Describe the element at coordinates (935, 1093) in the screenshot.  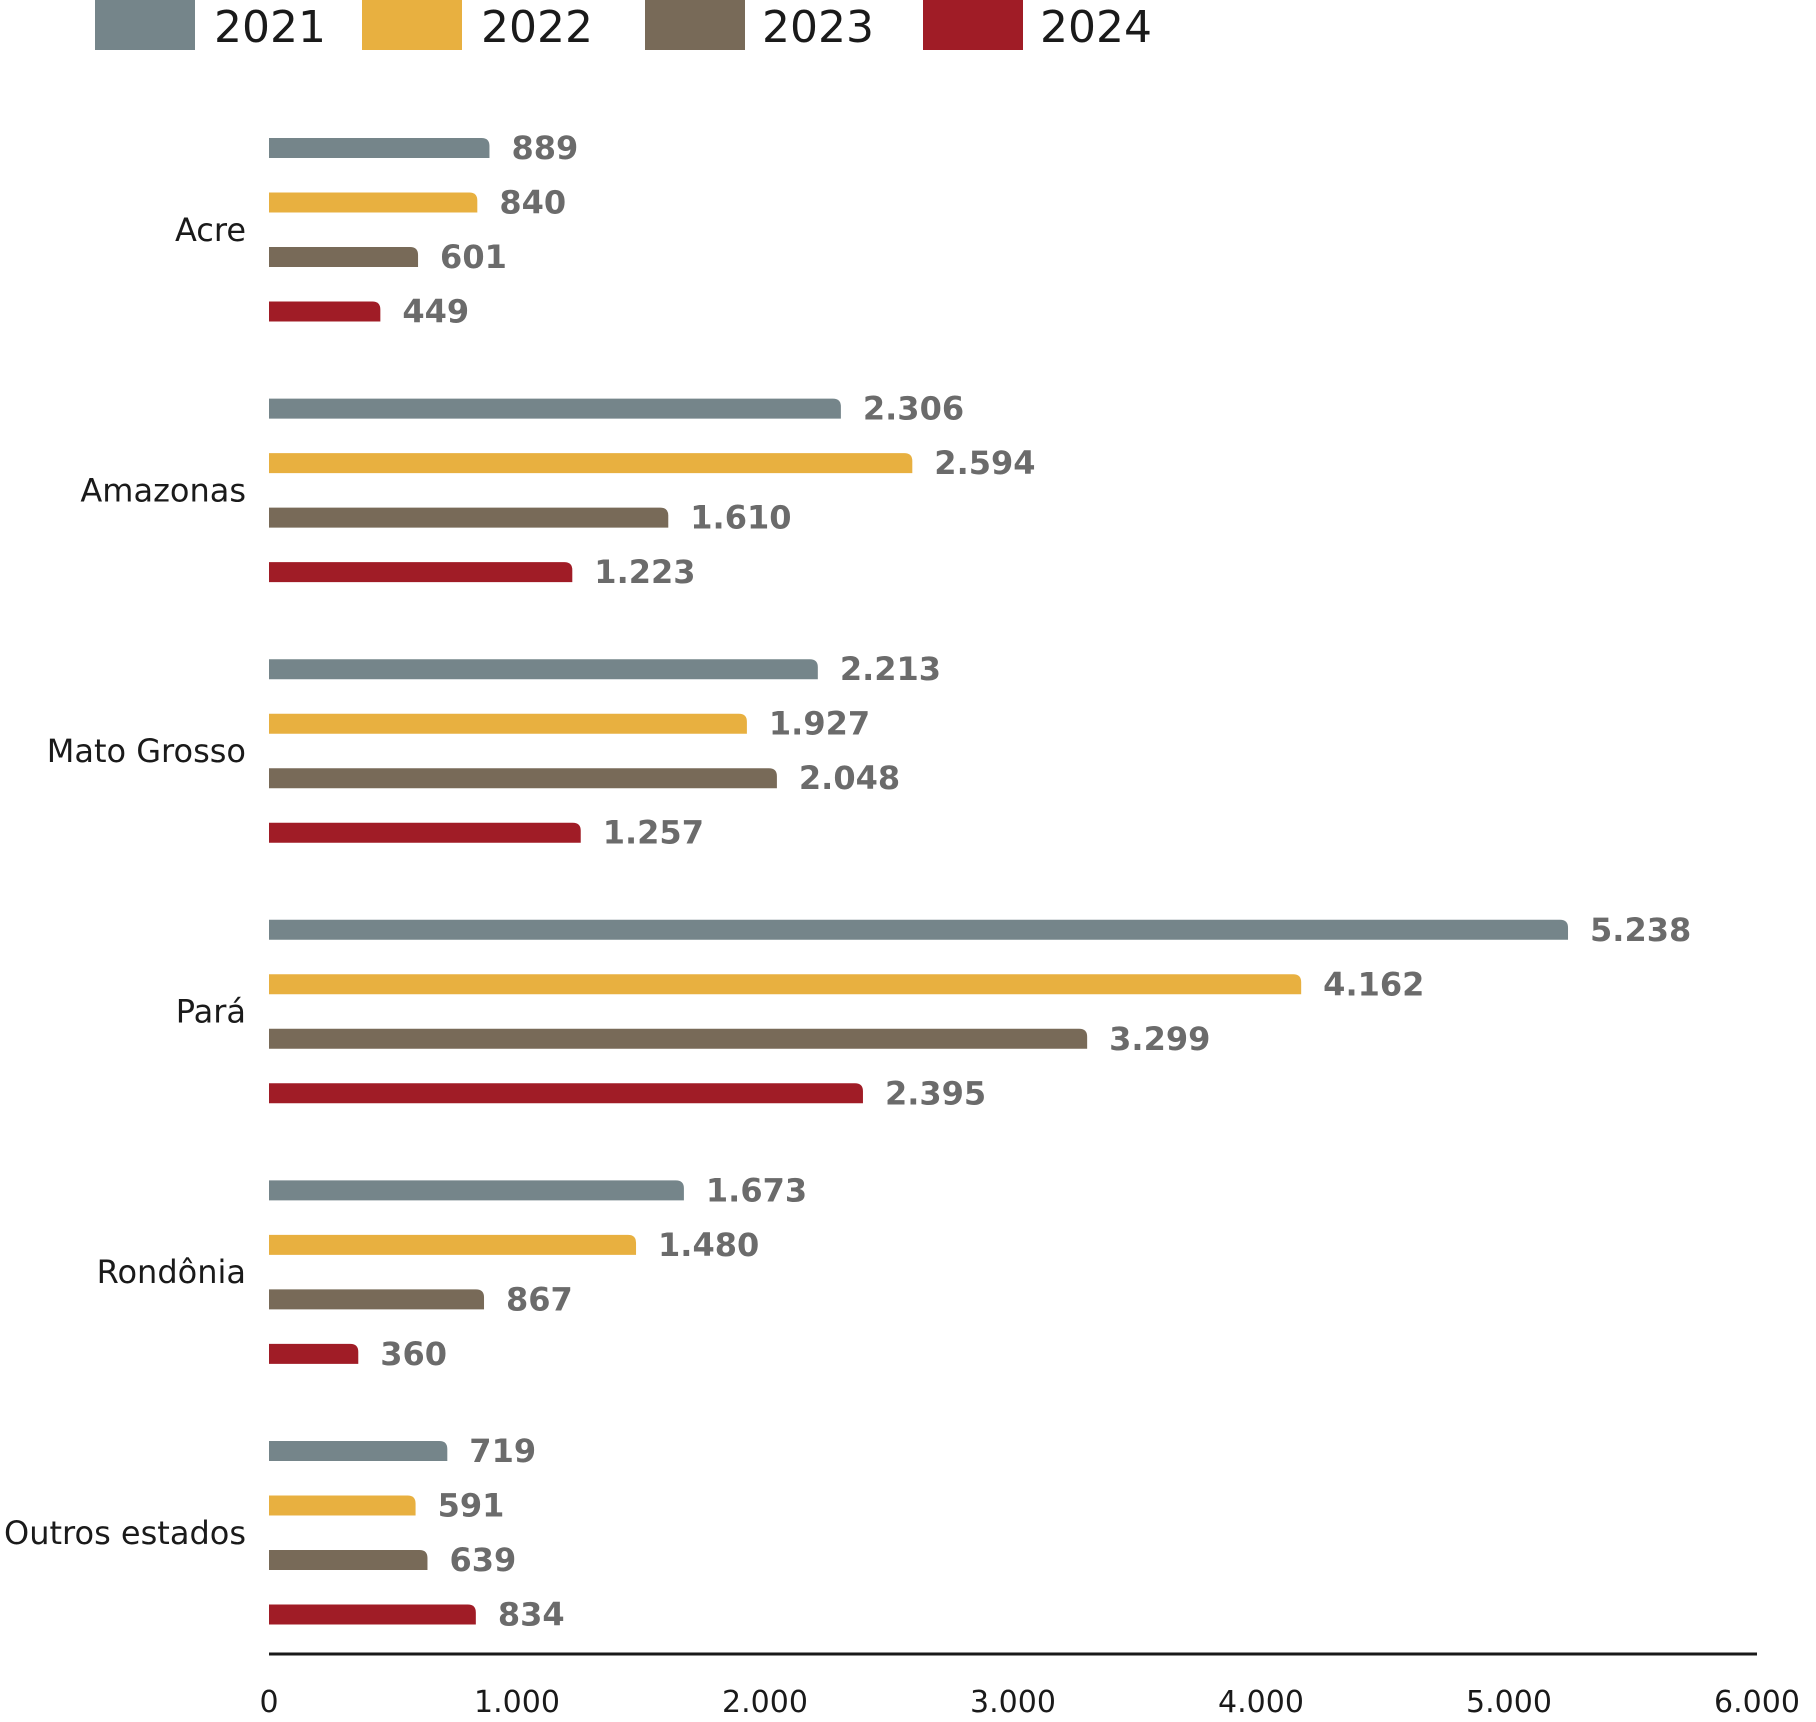
I see `data-label: 2.395` at that location.